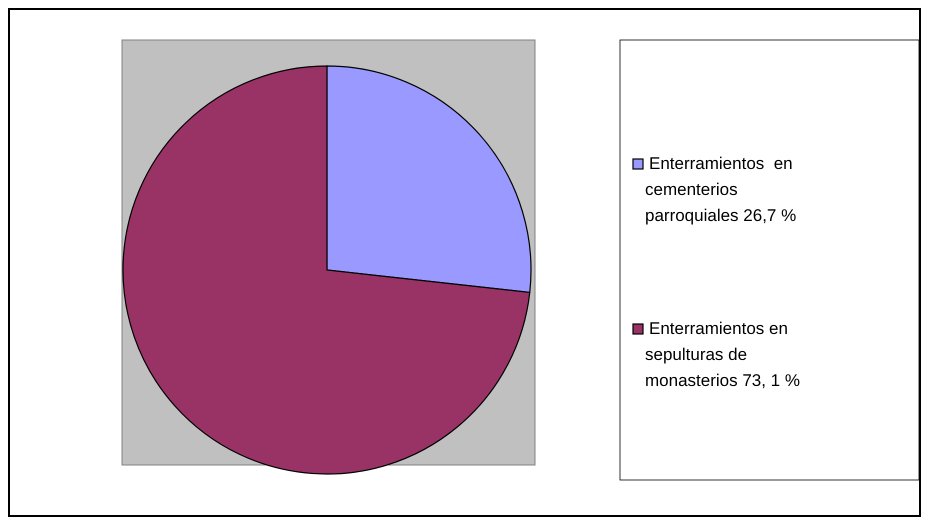  Describe the element at coordinates (720, 189) in the screenshot. I see `legend-label: Enterramientos en cementerios parroquiales 26,7 %` at that location.